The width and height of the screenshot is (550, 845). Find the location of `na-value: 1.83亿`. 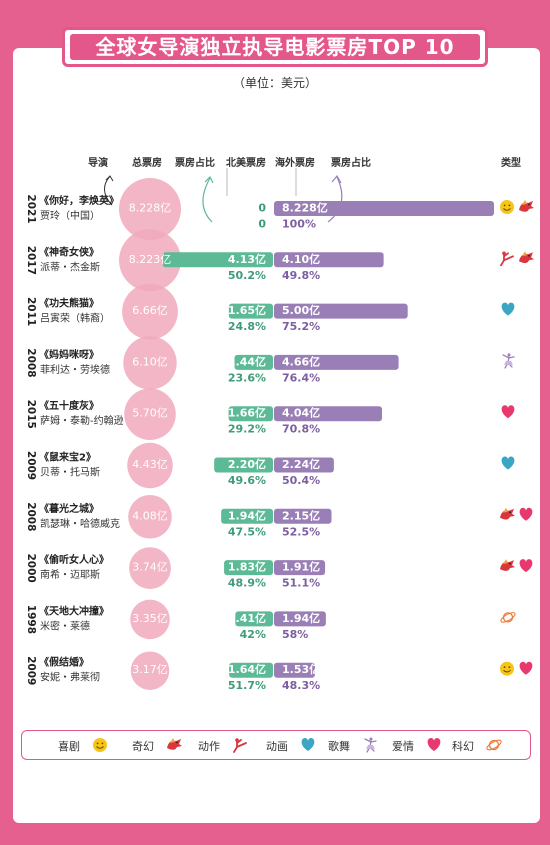

na-value: 1.83亿 is located at coordinates (247, 567).